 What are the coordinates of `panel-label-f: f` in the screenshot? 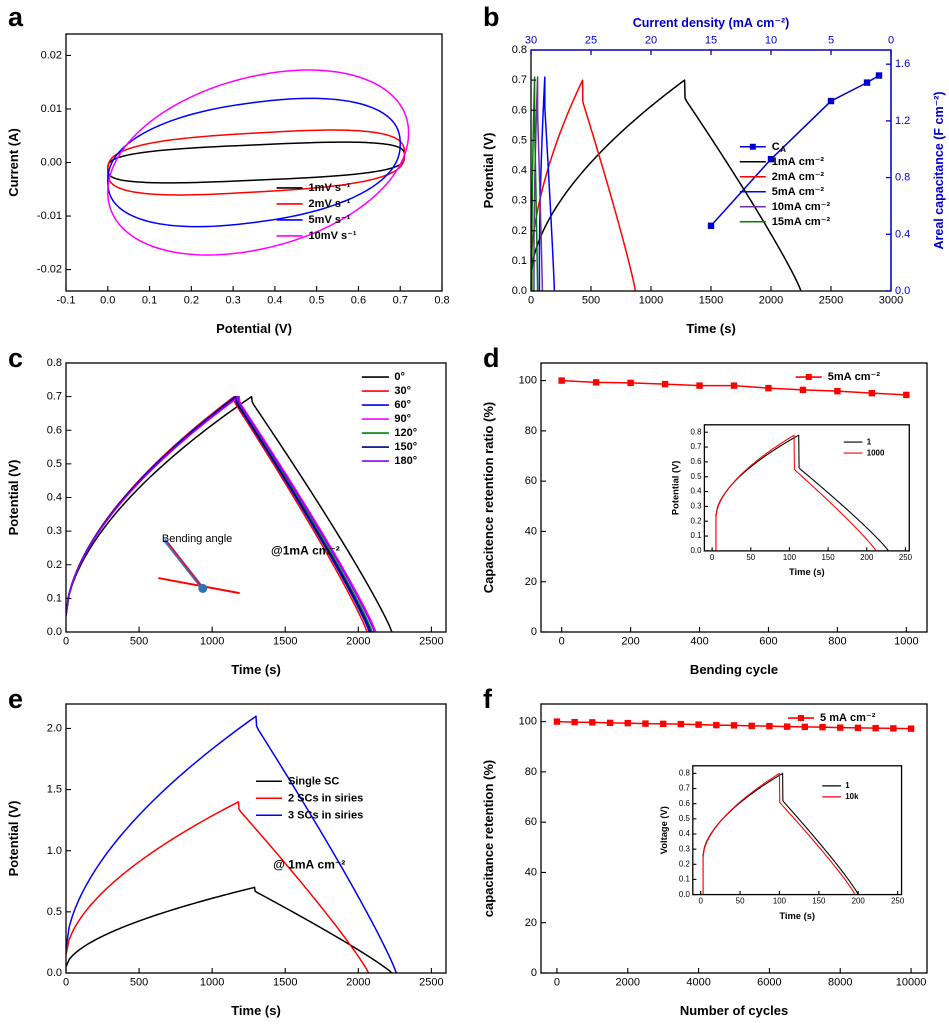 It's located at (487, 699).